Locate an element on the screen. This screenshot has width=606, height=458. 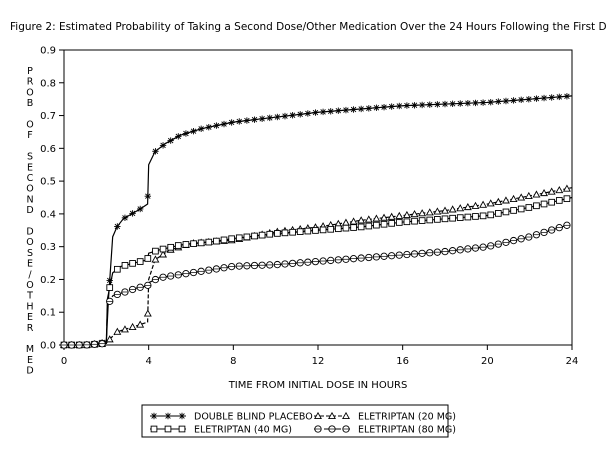
y-axis-title-letter: H is located at coordinates (29, 306).